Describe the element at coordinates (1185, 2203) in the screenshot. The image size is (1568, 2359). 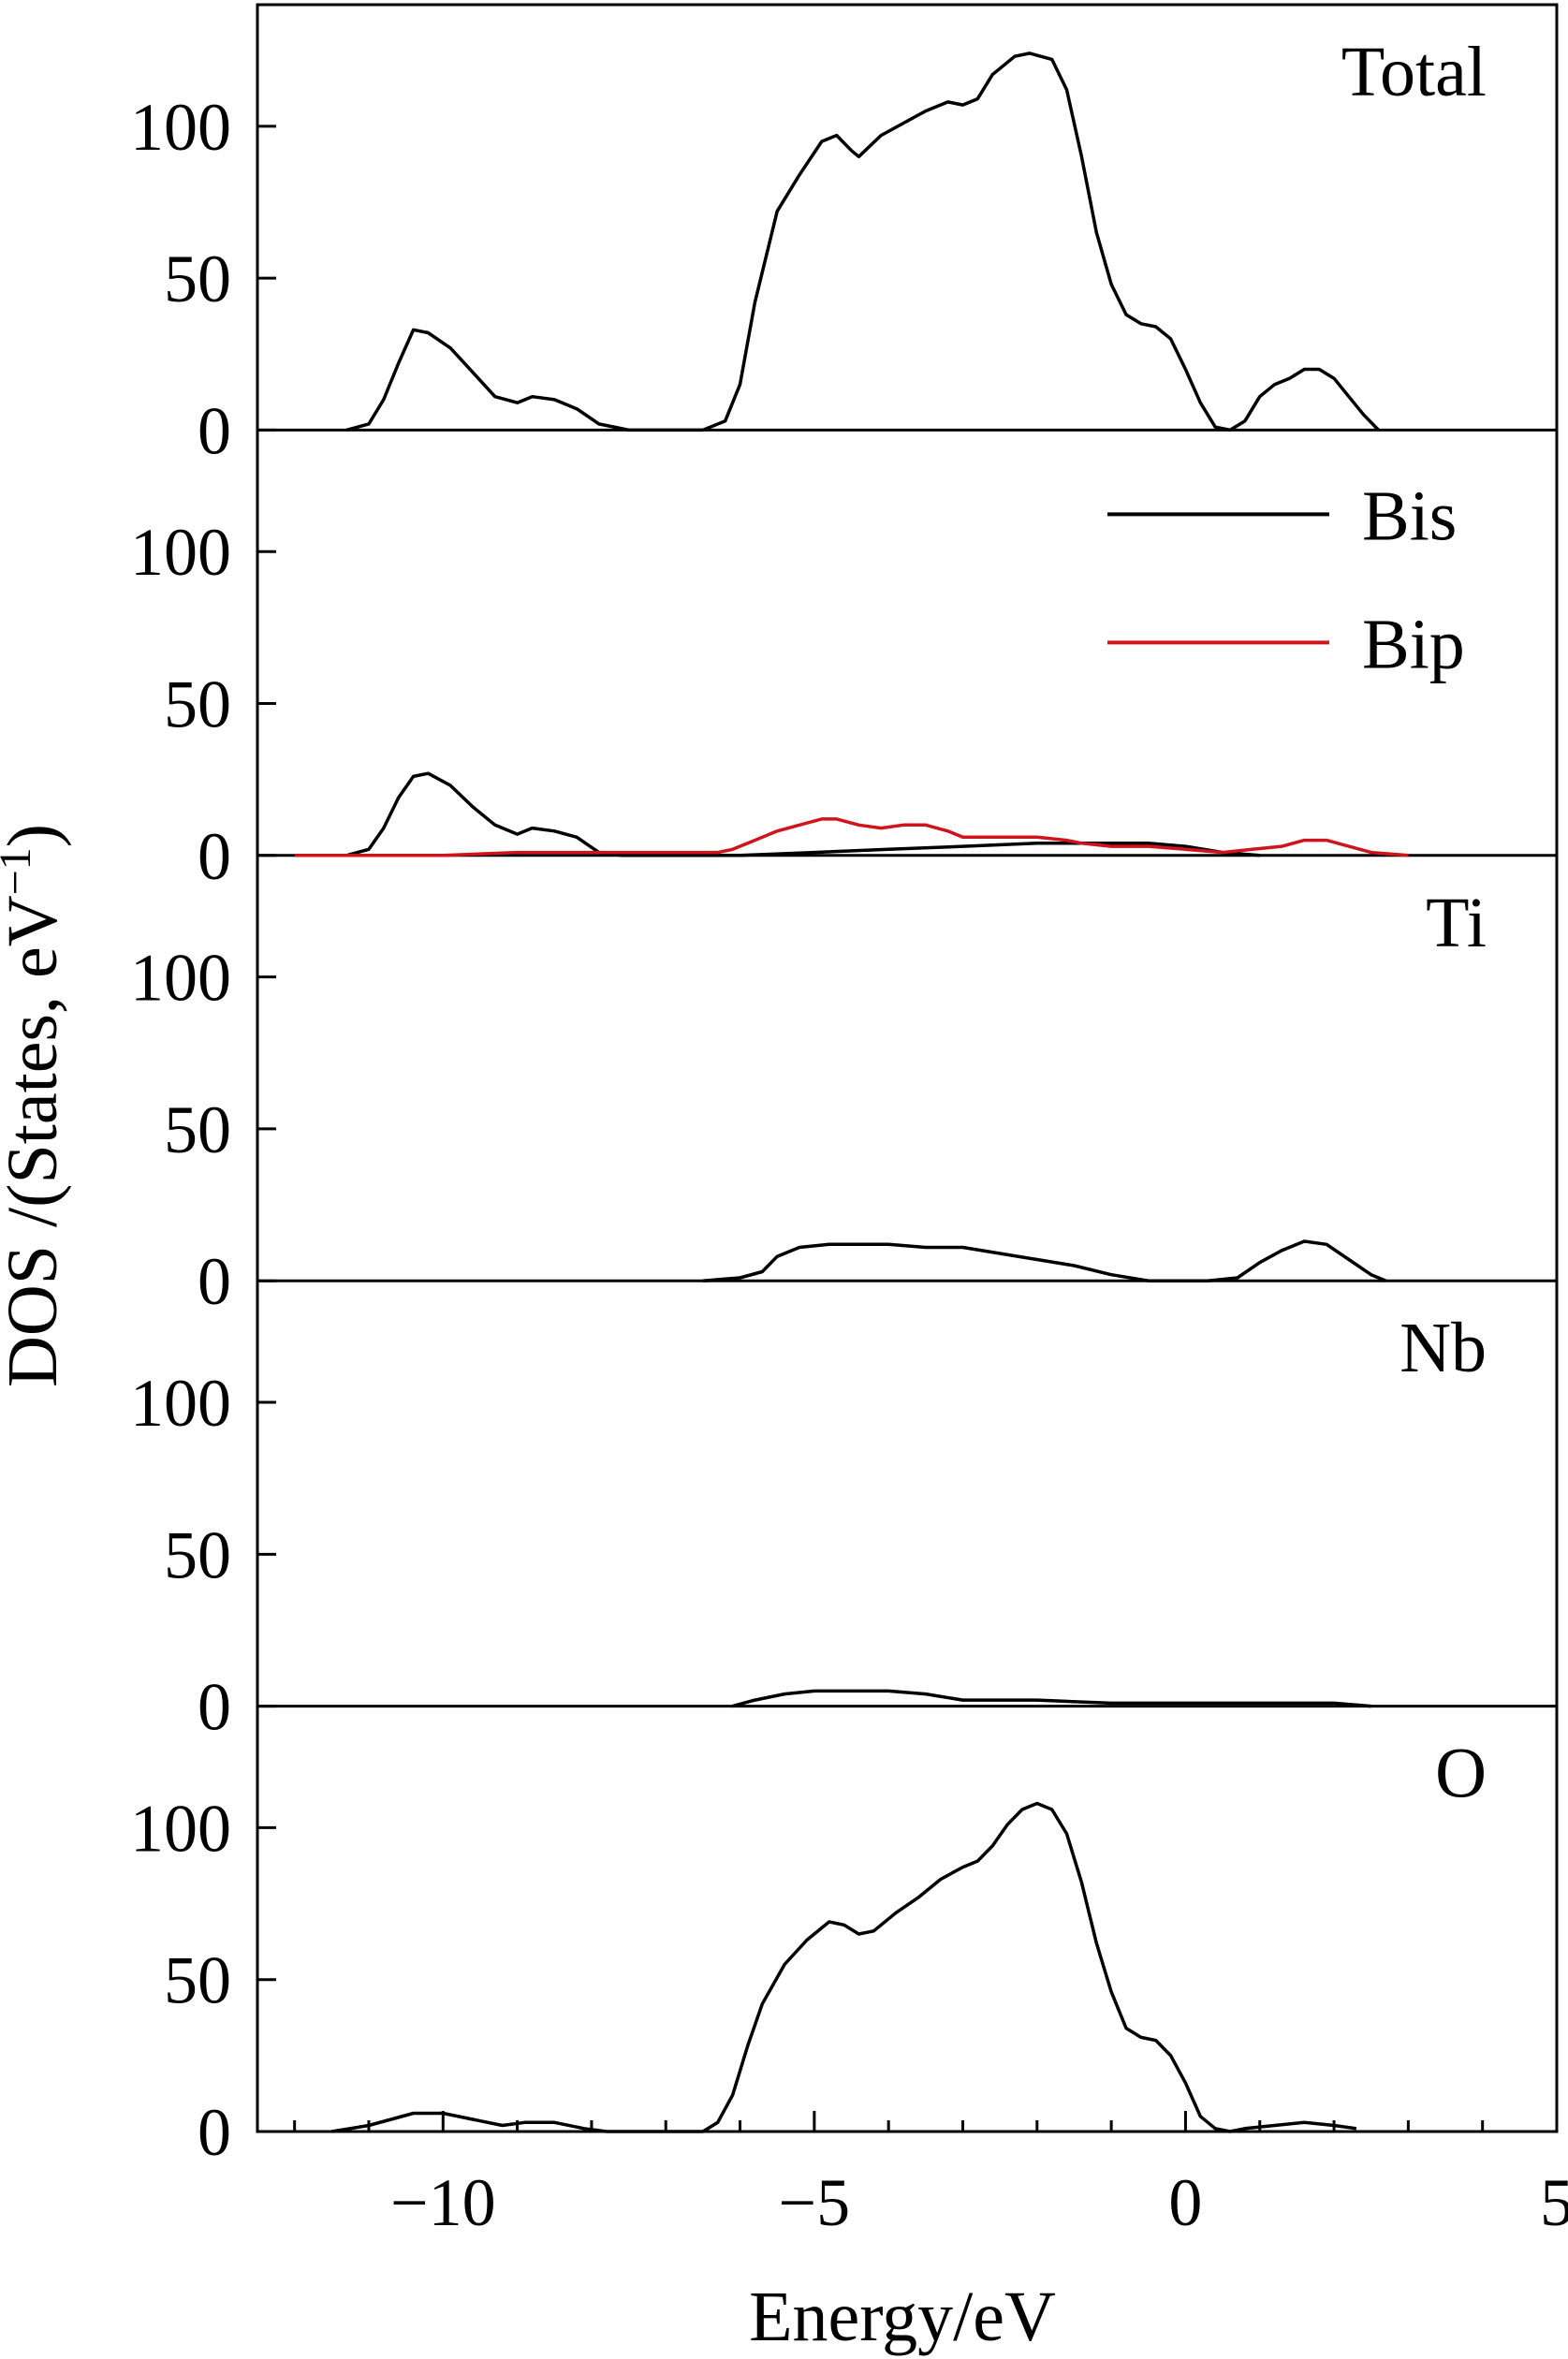
I see `x-tick-label: 0` at that location.